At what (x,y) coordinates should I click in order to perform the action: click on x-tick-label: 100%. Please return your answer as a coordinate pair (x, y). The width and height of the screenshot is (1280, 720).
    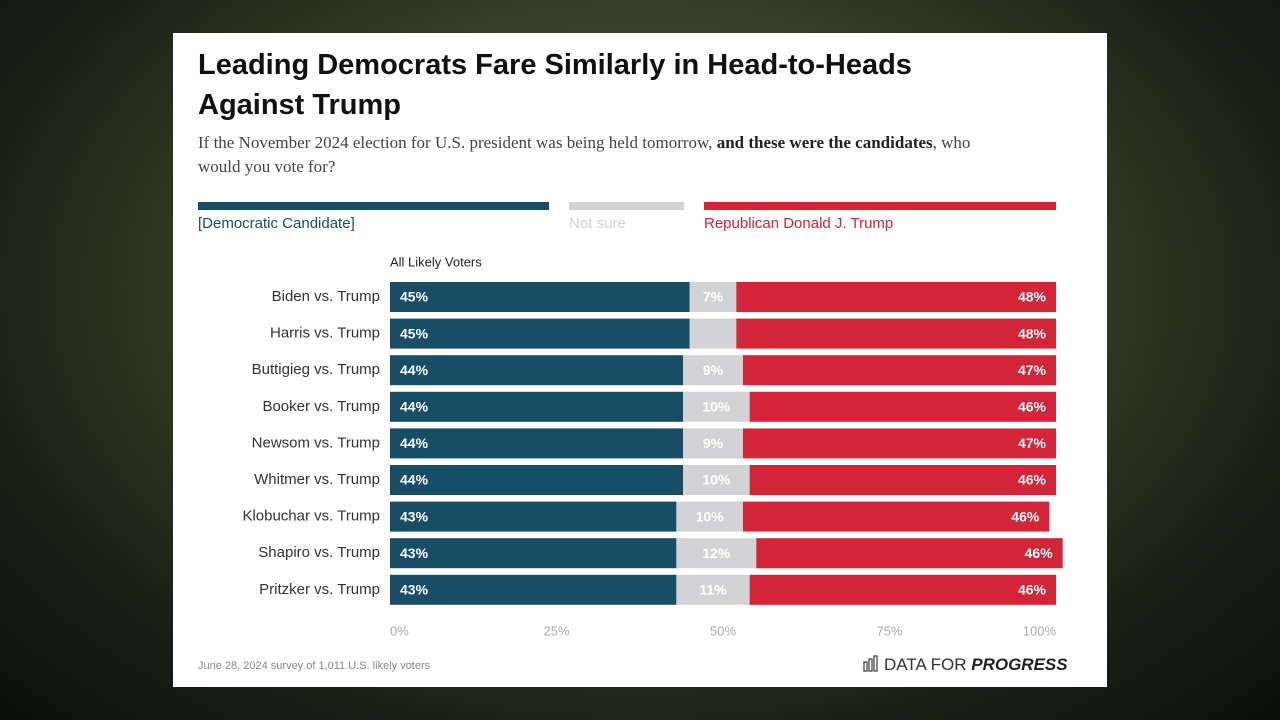
    Looking at the image, I should click on (1040, 630).